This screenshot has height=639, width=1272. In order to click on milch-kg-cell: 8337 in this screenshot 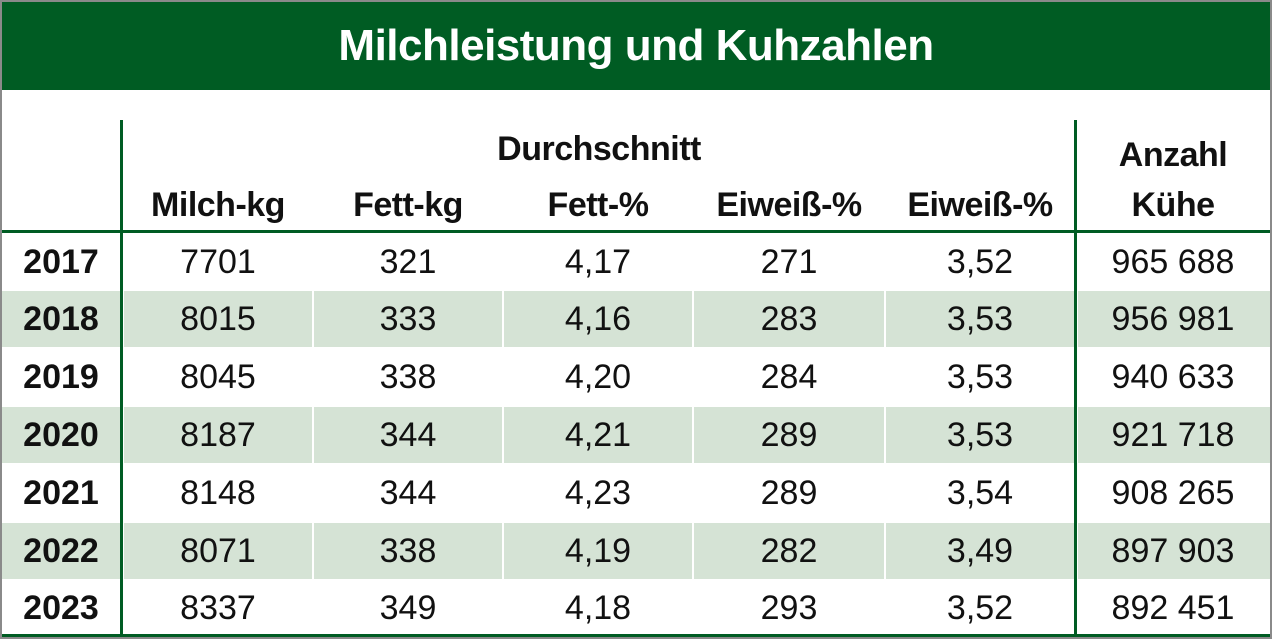, I will do `click(218, 608)`.